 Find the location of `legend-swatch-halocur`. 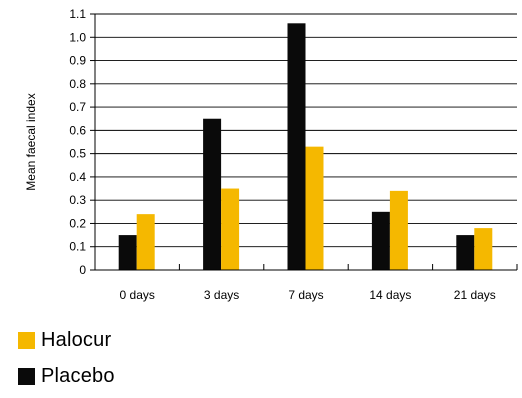

legend-swatch-halocur is located at coordinates (26, 340).